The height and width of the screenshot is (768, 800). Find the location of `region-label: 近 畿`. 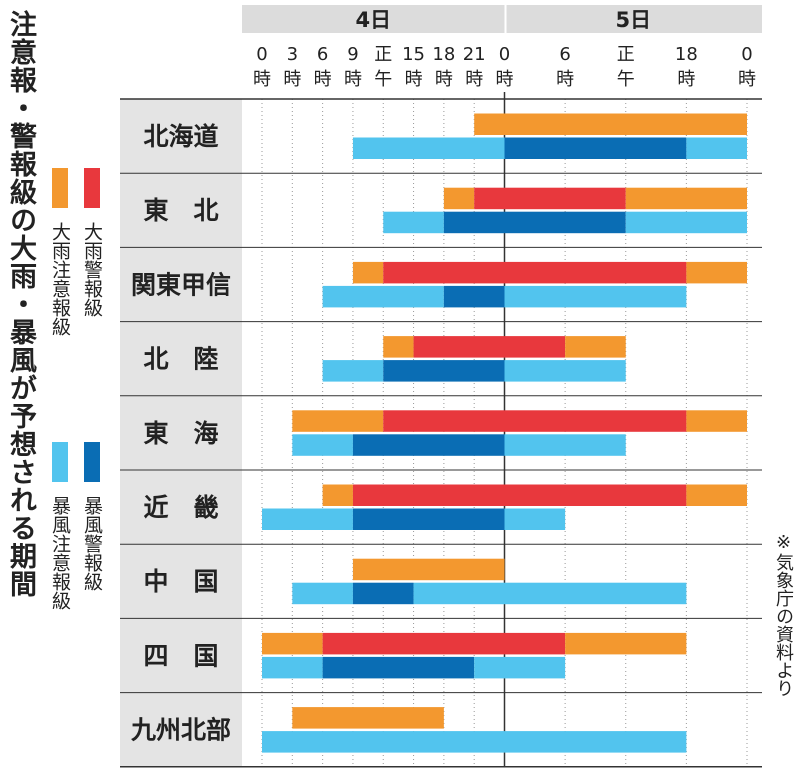

region-label: 近 畿 is located at coordinates (180, 507).